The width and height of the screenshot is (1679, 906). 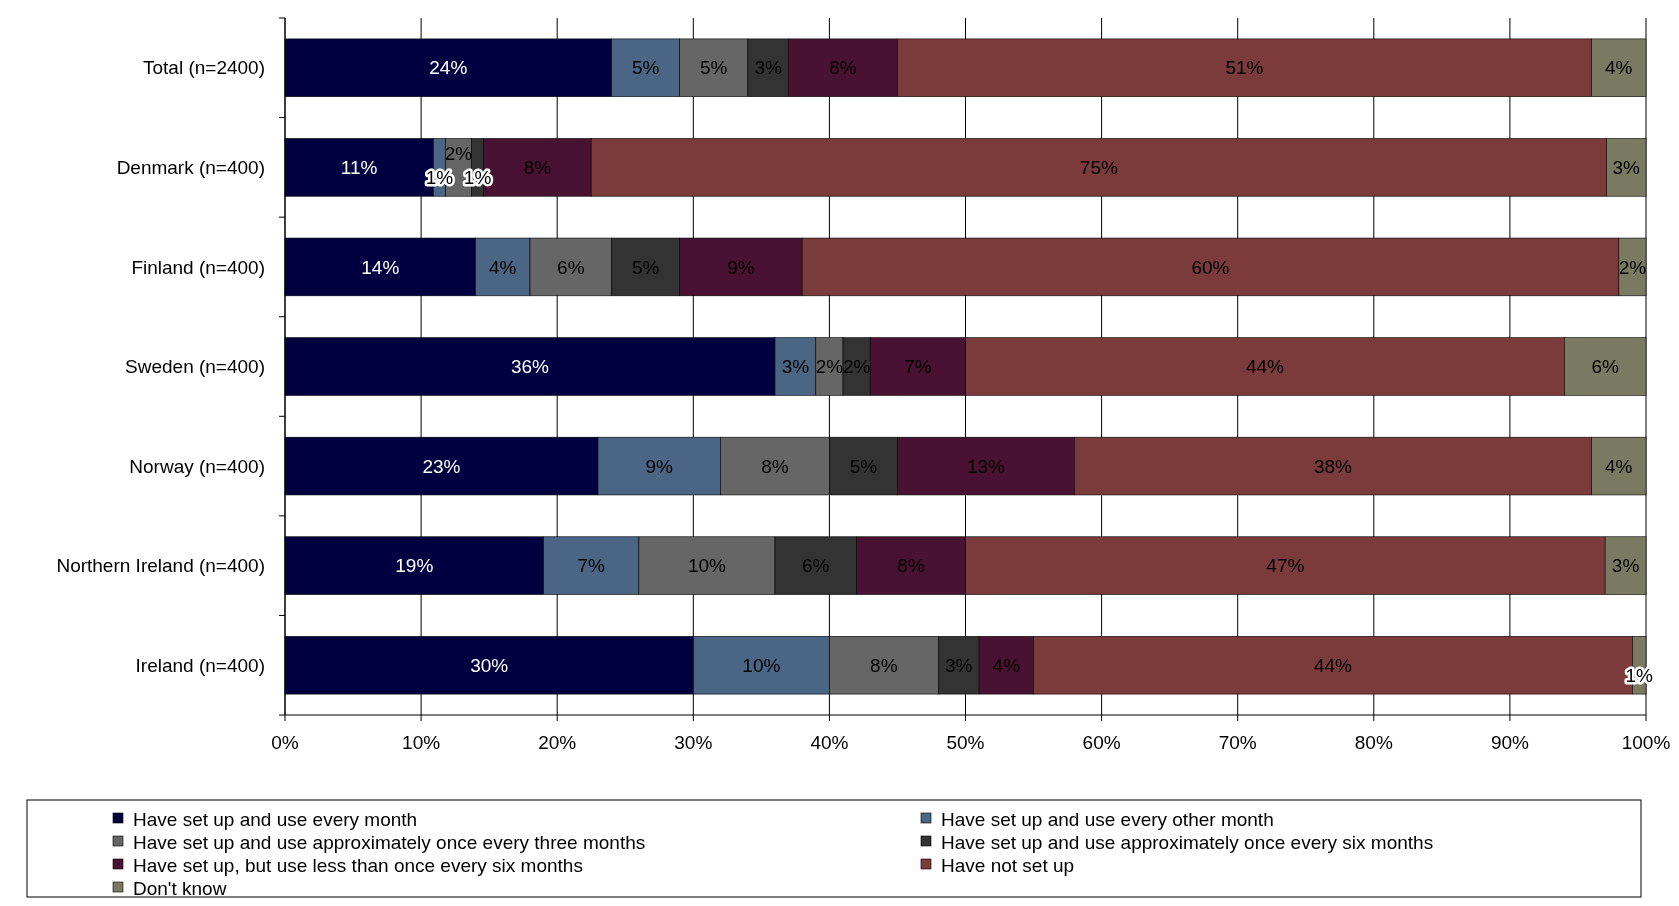 I want to click on x-tick-label: 60%, so click(x=1101, y=742).